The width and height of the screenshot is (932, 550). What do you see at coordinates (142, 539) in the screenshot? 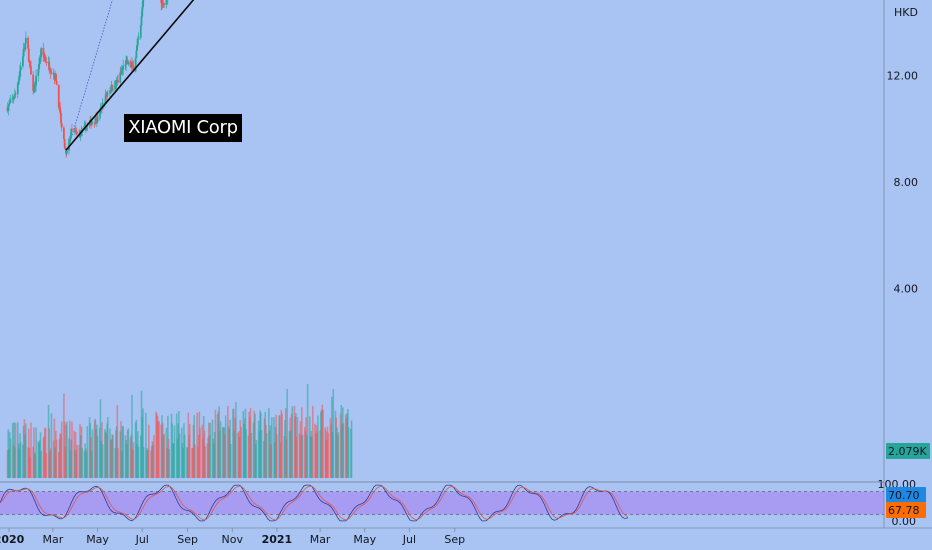
I see `time-tick-label: Jul` at bounding box center [142, 539].